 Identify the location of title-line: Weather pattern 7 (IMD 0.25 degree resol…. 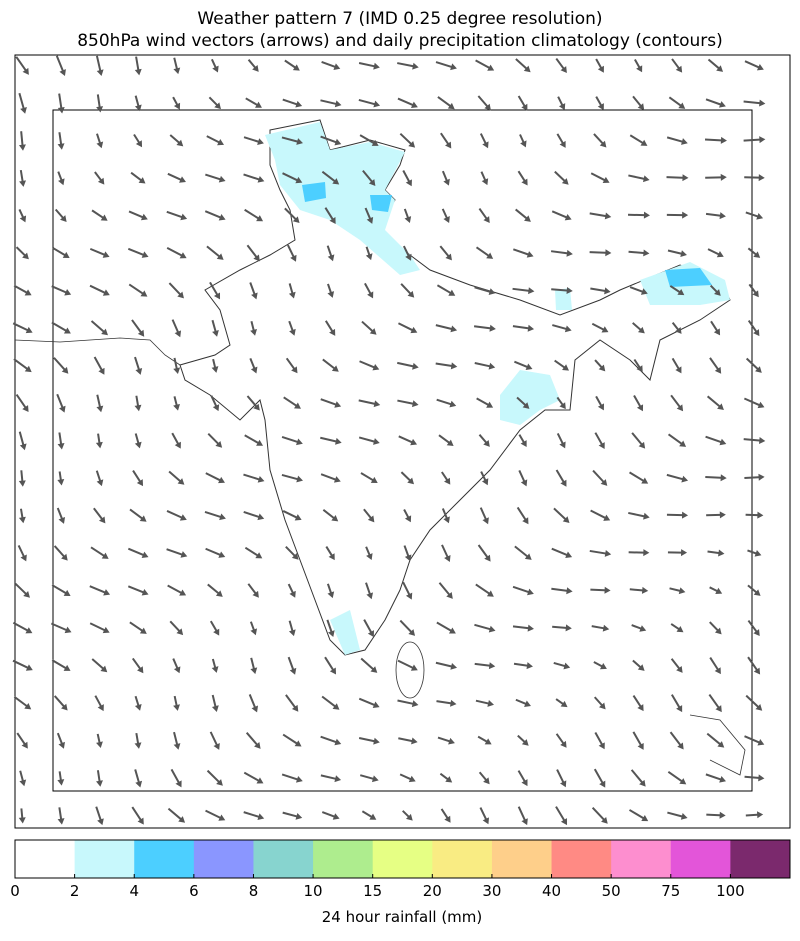
(399, 19).